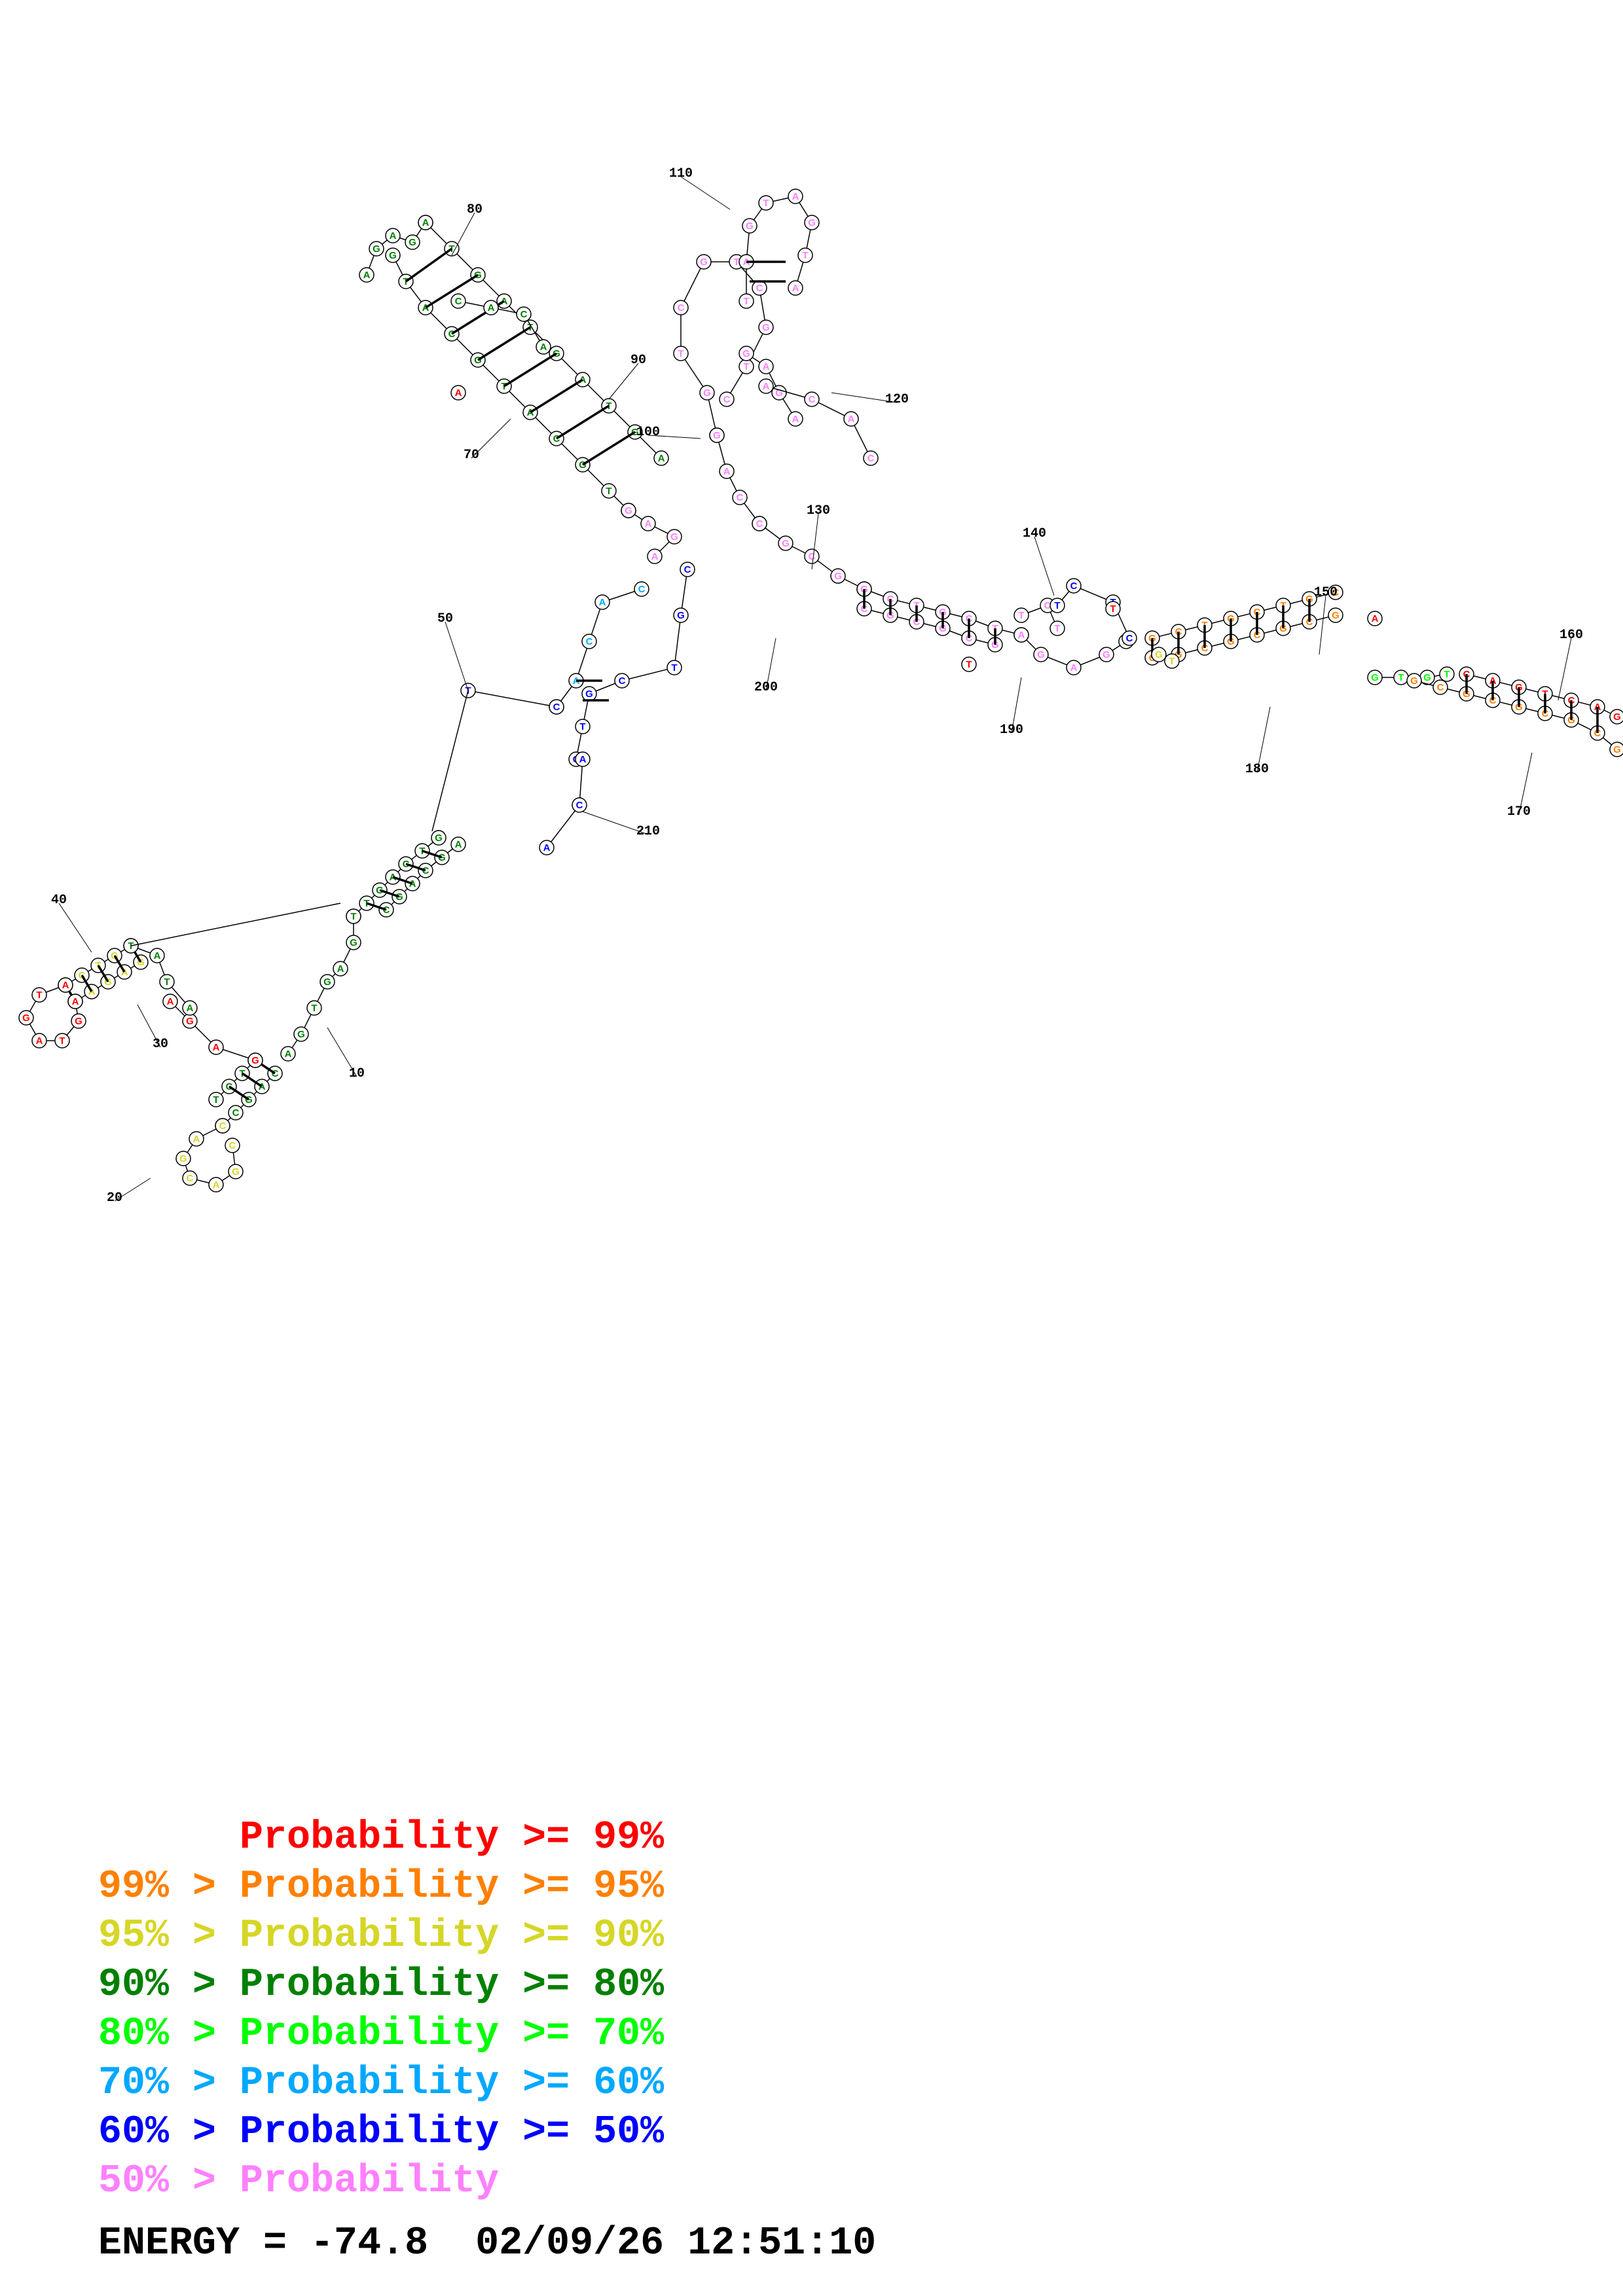 This screenshot has height=2296, width=1623. What do you see at coordinates (475, 210) in the screenshot?
I see `position-label: 80` at bounding box center [475, 210].